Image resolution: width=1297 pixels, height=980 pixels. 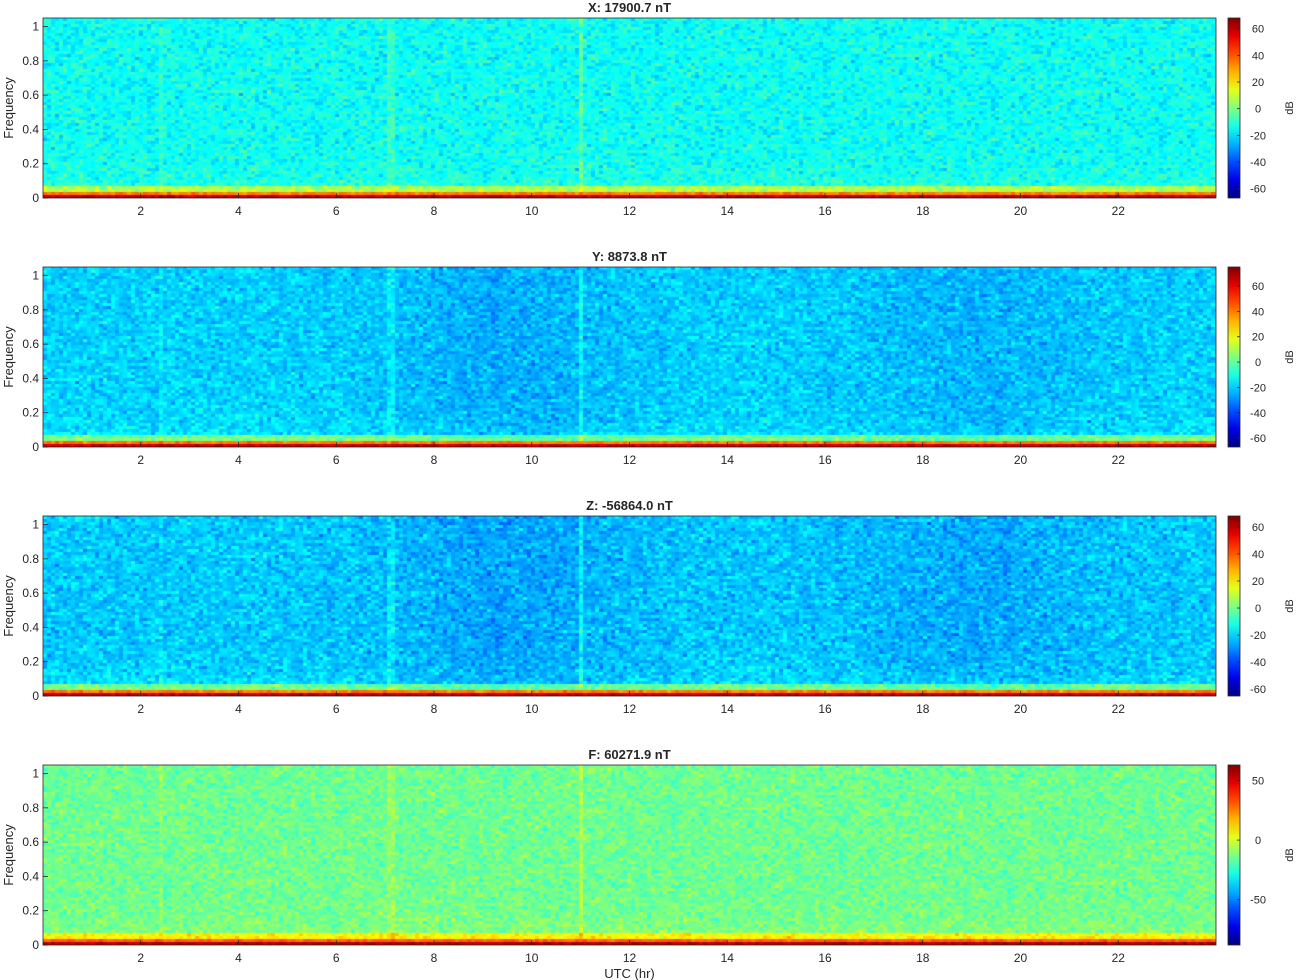 I want to click on panel-title: Y: 8873.8 nT, so click(x=629, y=256).